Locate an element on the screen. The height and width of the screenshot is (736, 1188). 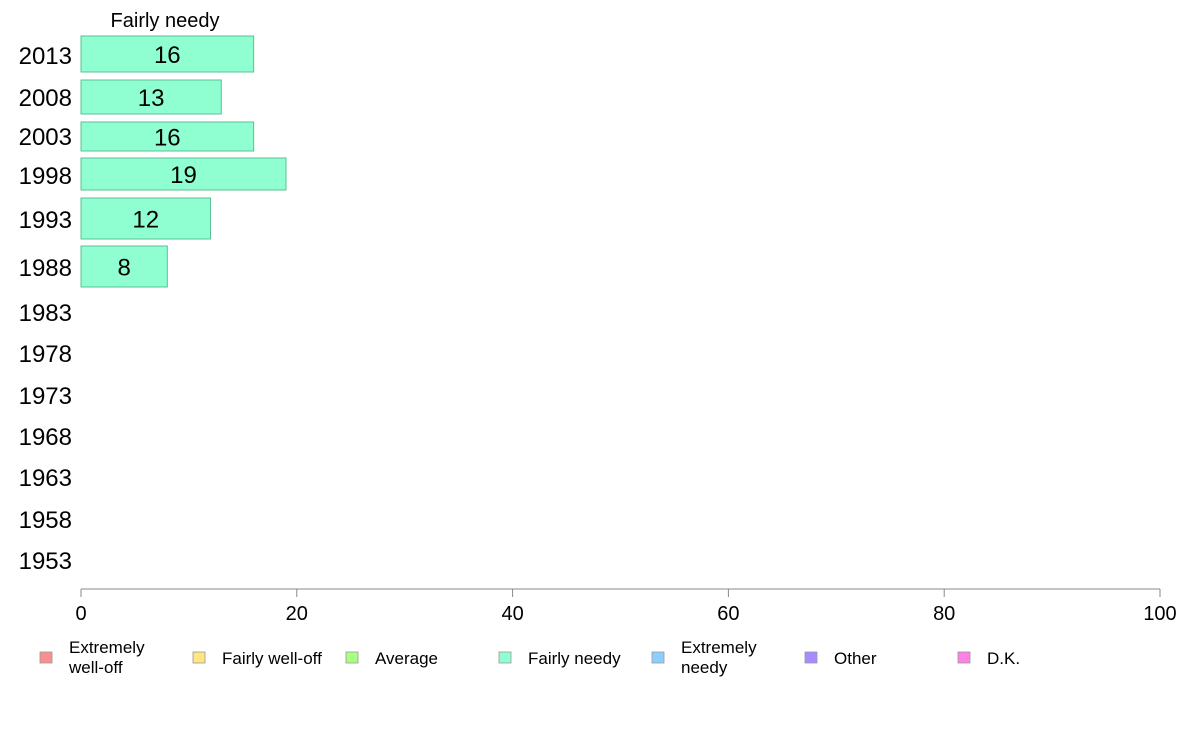
x-tick-label-60: 60 is located at coordinates (728, 614).